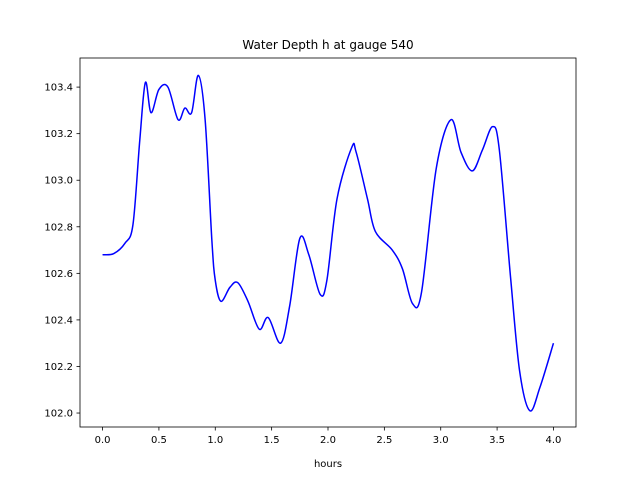 This screenshot has width=640, height=480. Describe the element at coordinates (159, 440) in the screenshot. I see `x-tick-label: 0.5` at that location.